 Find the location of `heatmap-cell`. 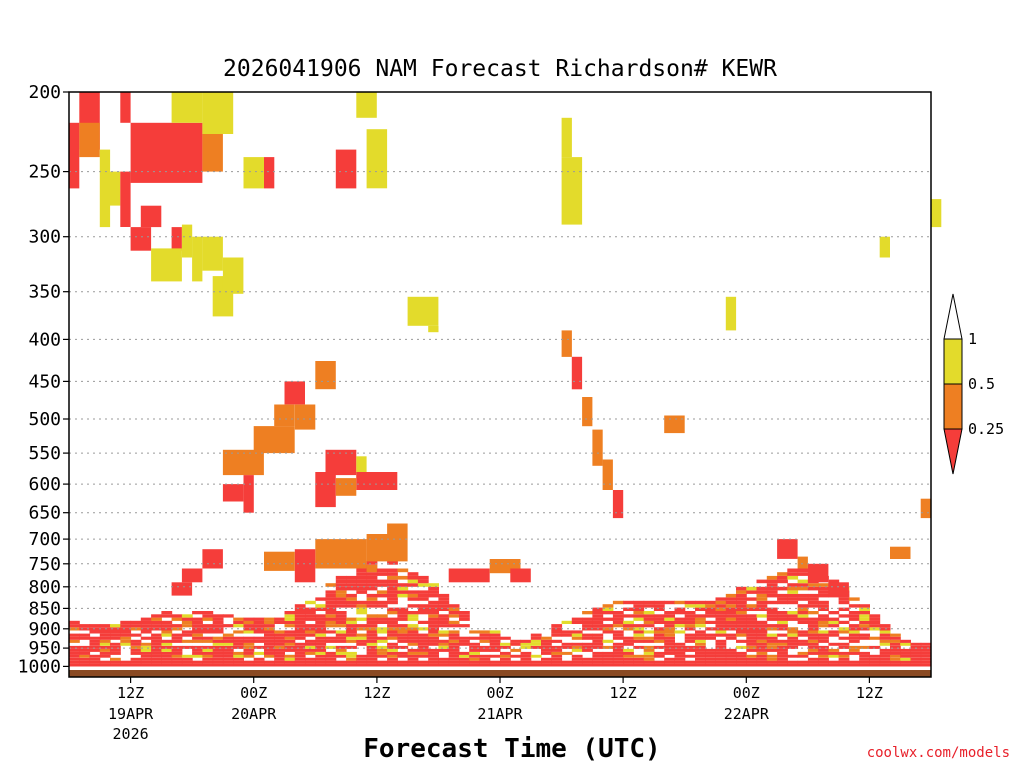

heatmap-cell is located at coordinates (587, 412).